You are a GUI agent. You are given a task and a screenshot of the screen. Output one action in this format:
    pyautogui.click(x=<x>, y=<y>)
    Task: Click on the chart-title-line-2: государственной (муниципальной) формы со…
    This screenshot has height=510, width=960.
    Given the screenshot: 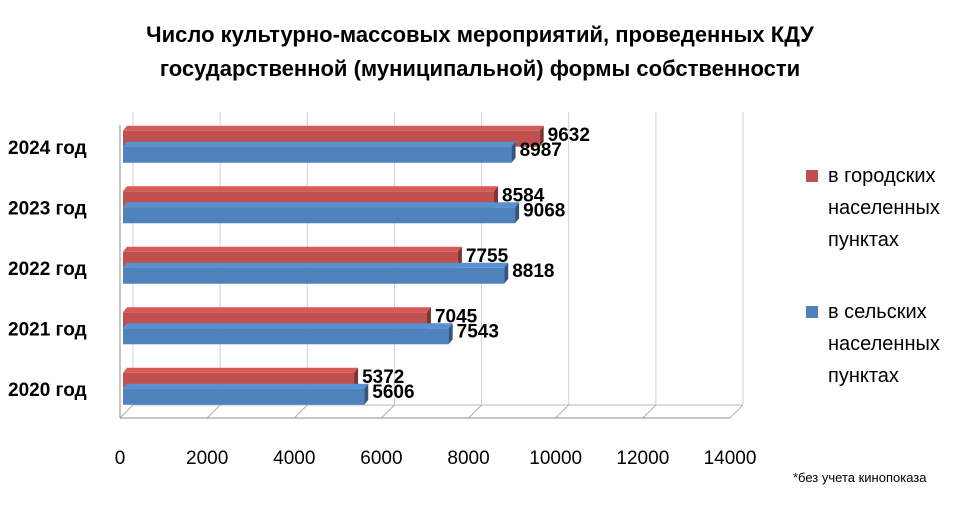 What is the action you would take?
    pyautogui.click(x=480, y=68)
    